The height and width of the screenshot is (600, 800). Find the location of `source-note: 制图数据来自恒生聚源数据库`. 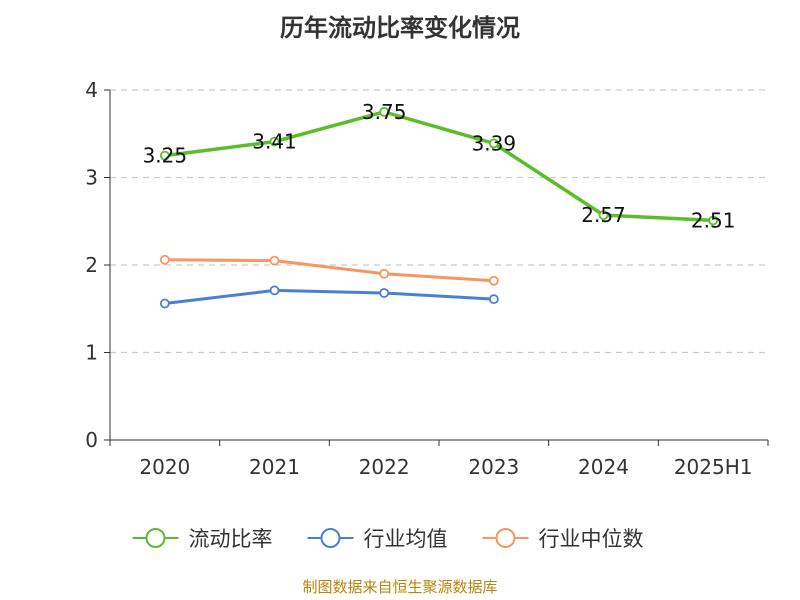

source-note: 制图数据来自恒生聚源数据库 is located at coordinates (400, 587).